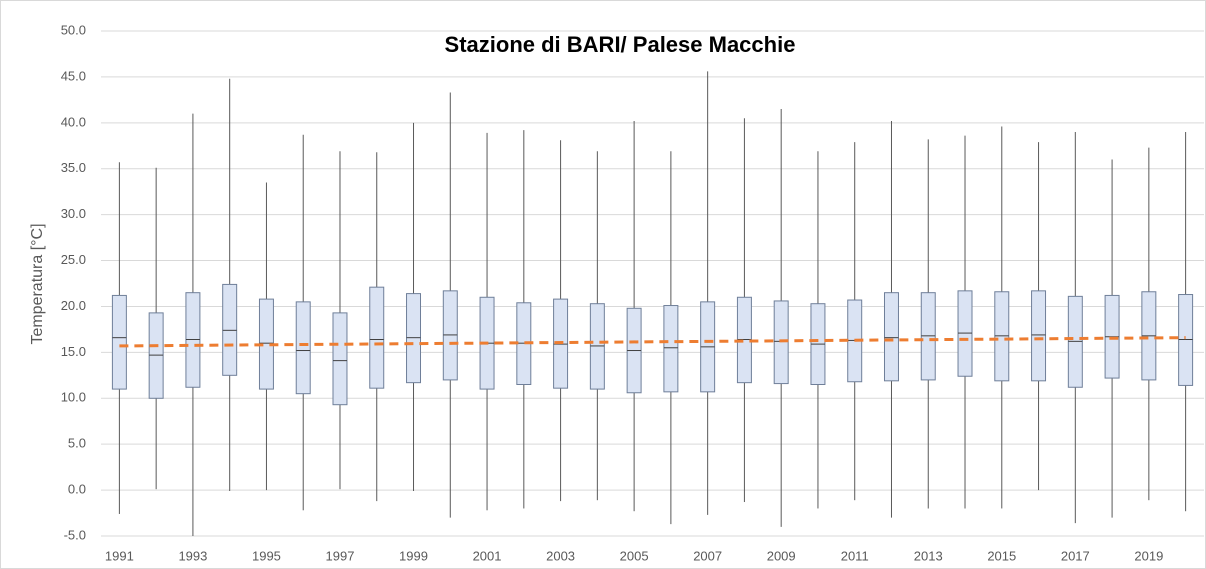  I want to click on y-tick-label: 10.0, so click(73, 397).